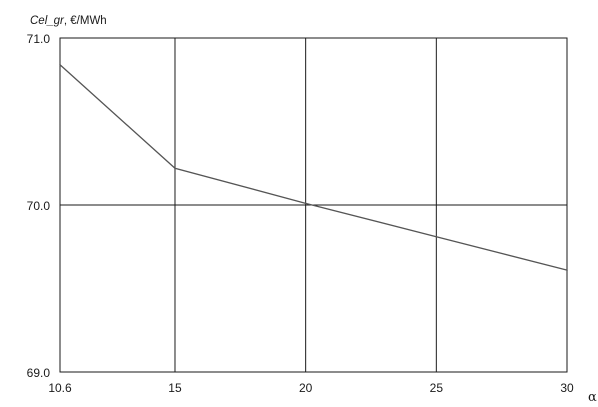  What do you see at coordinates (39, 373) in the screenshot?
I see `y-tick-label: 69.0` at bounding box center [39, 373].